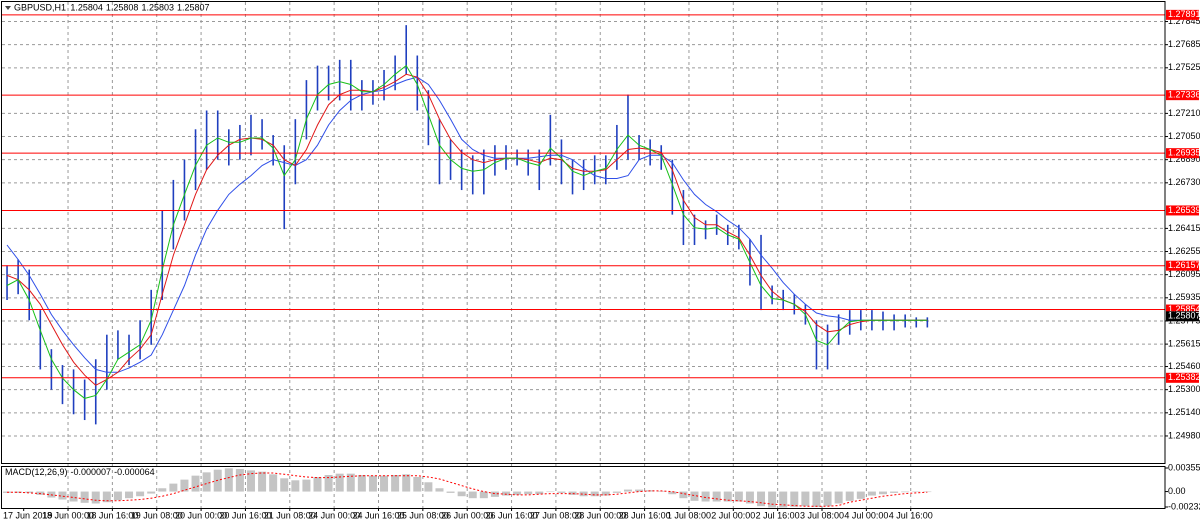 The height and width of the screenshot is (523, 1200). What do you see at coordinates (157, 515) in the screenshot?
I see `x-tick-label: 19 Jun 08:00` at bounding box center [157, 515].